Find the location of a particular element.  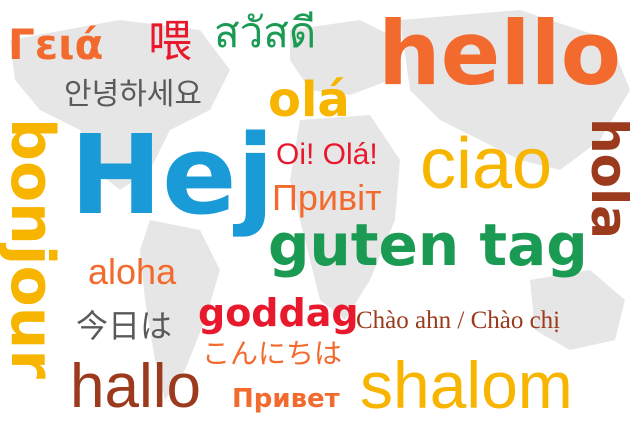

word-hello: hello is located at coordinates (500, 53).